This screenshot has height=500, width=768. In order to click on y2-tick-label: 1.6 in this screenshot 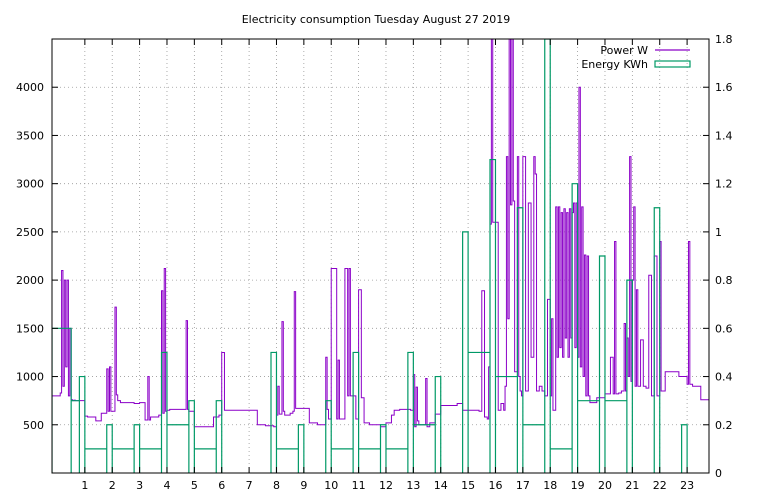, I will do `click(724, 87)`.